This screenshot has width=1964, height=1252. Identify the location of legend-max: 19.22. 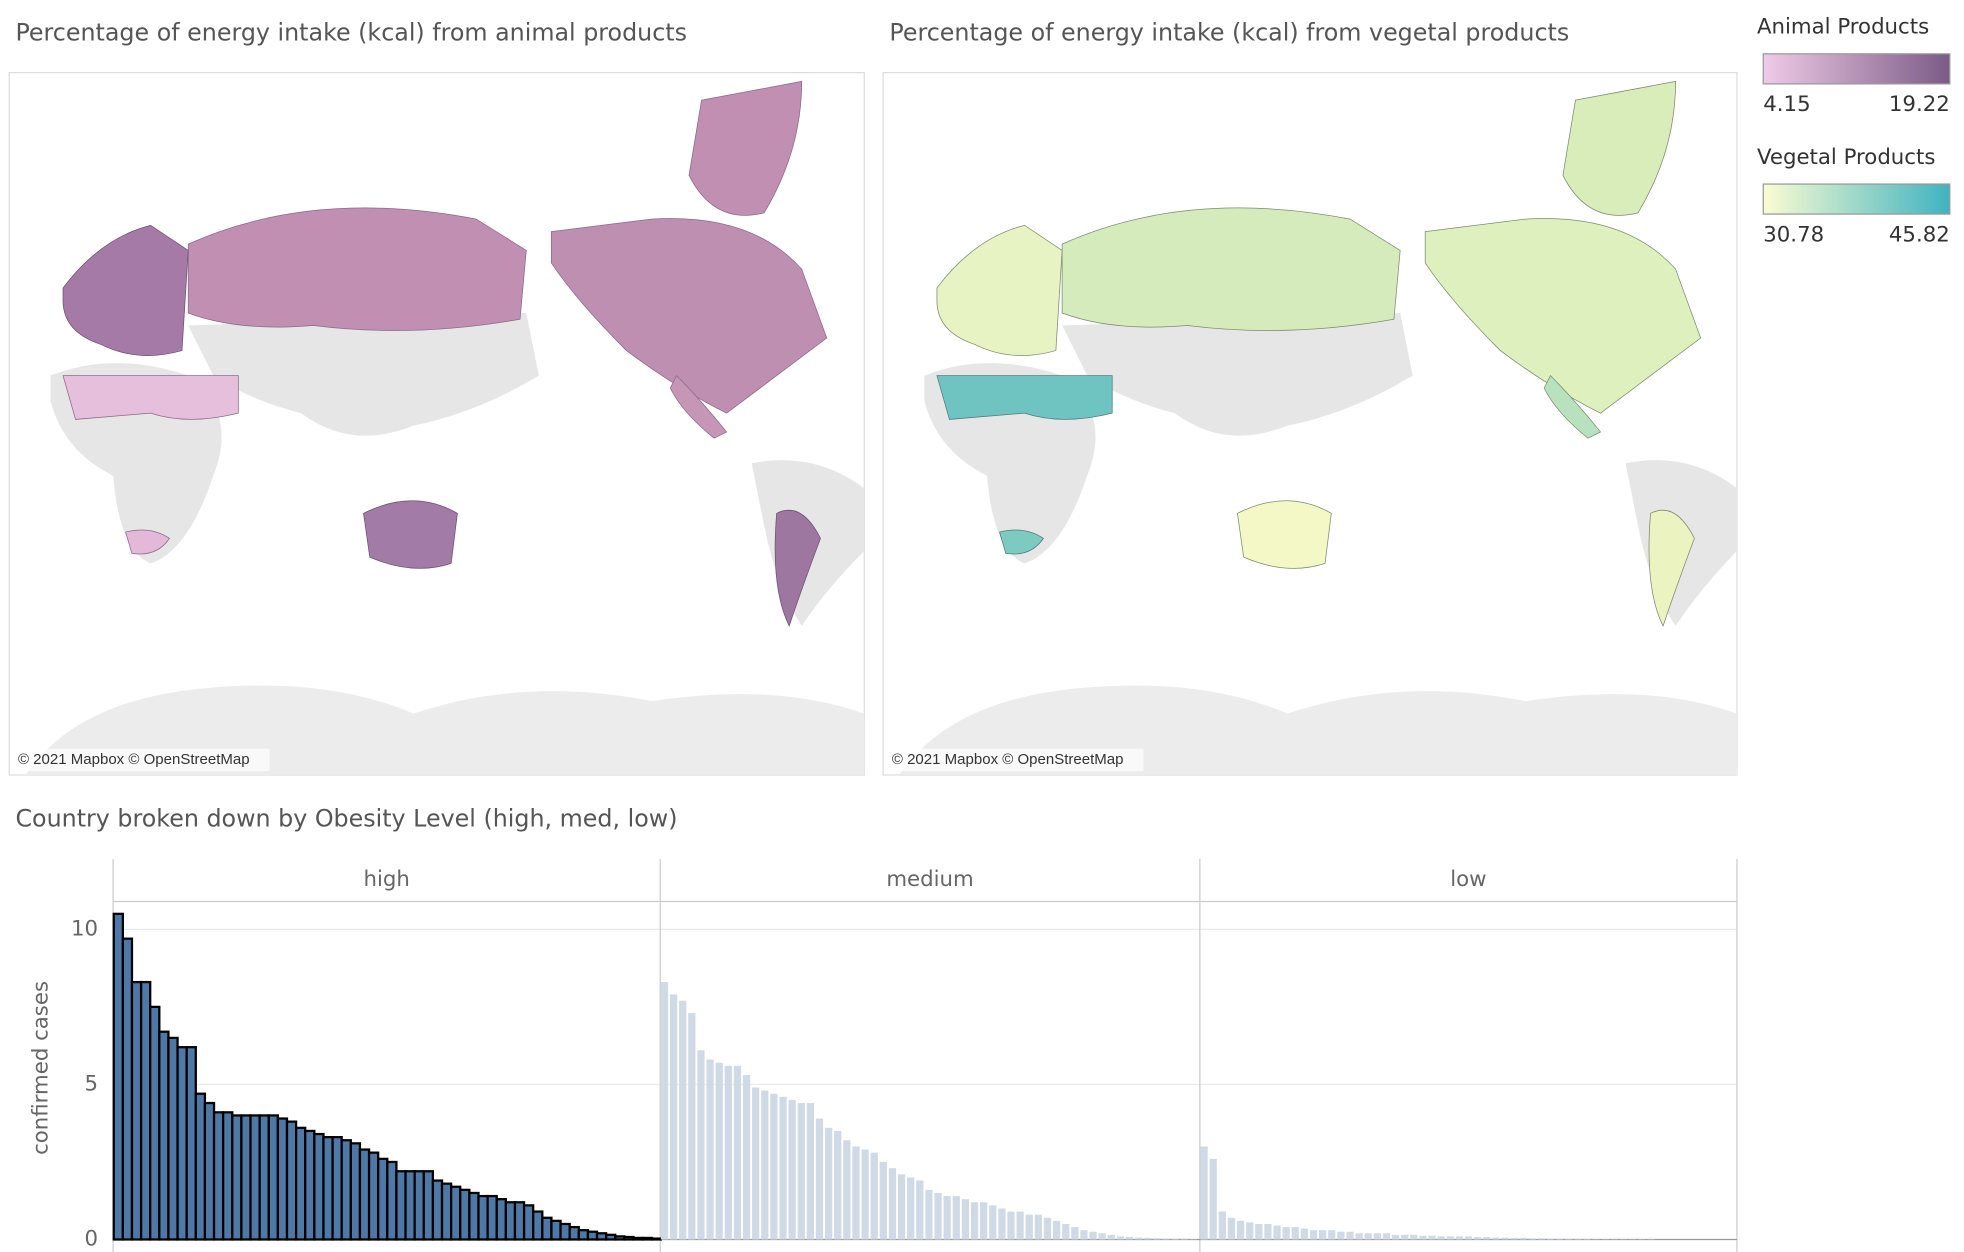
(1919, 104).